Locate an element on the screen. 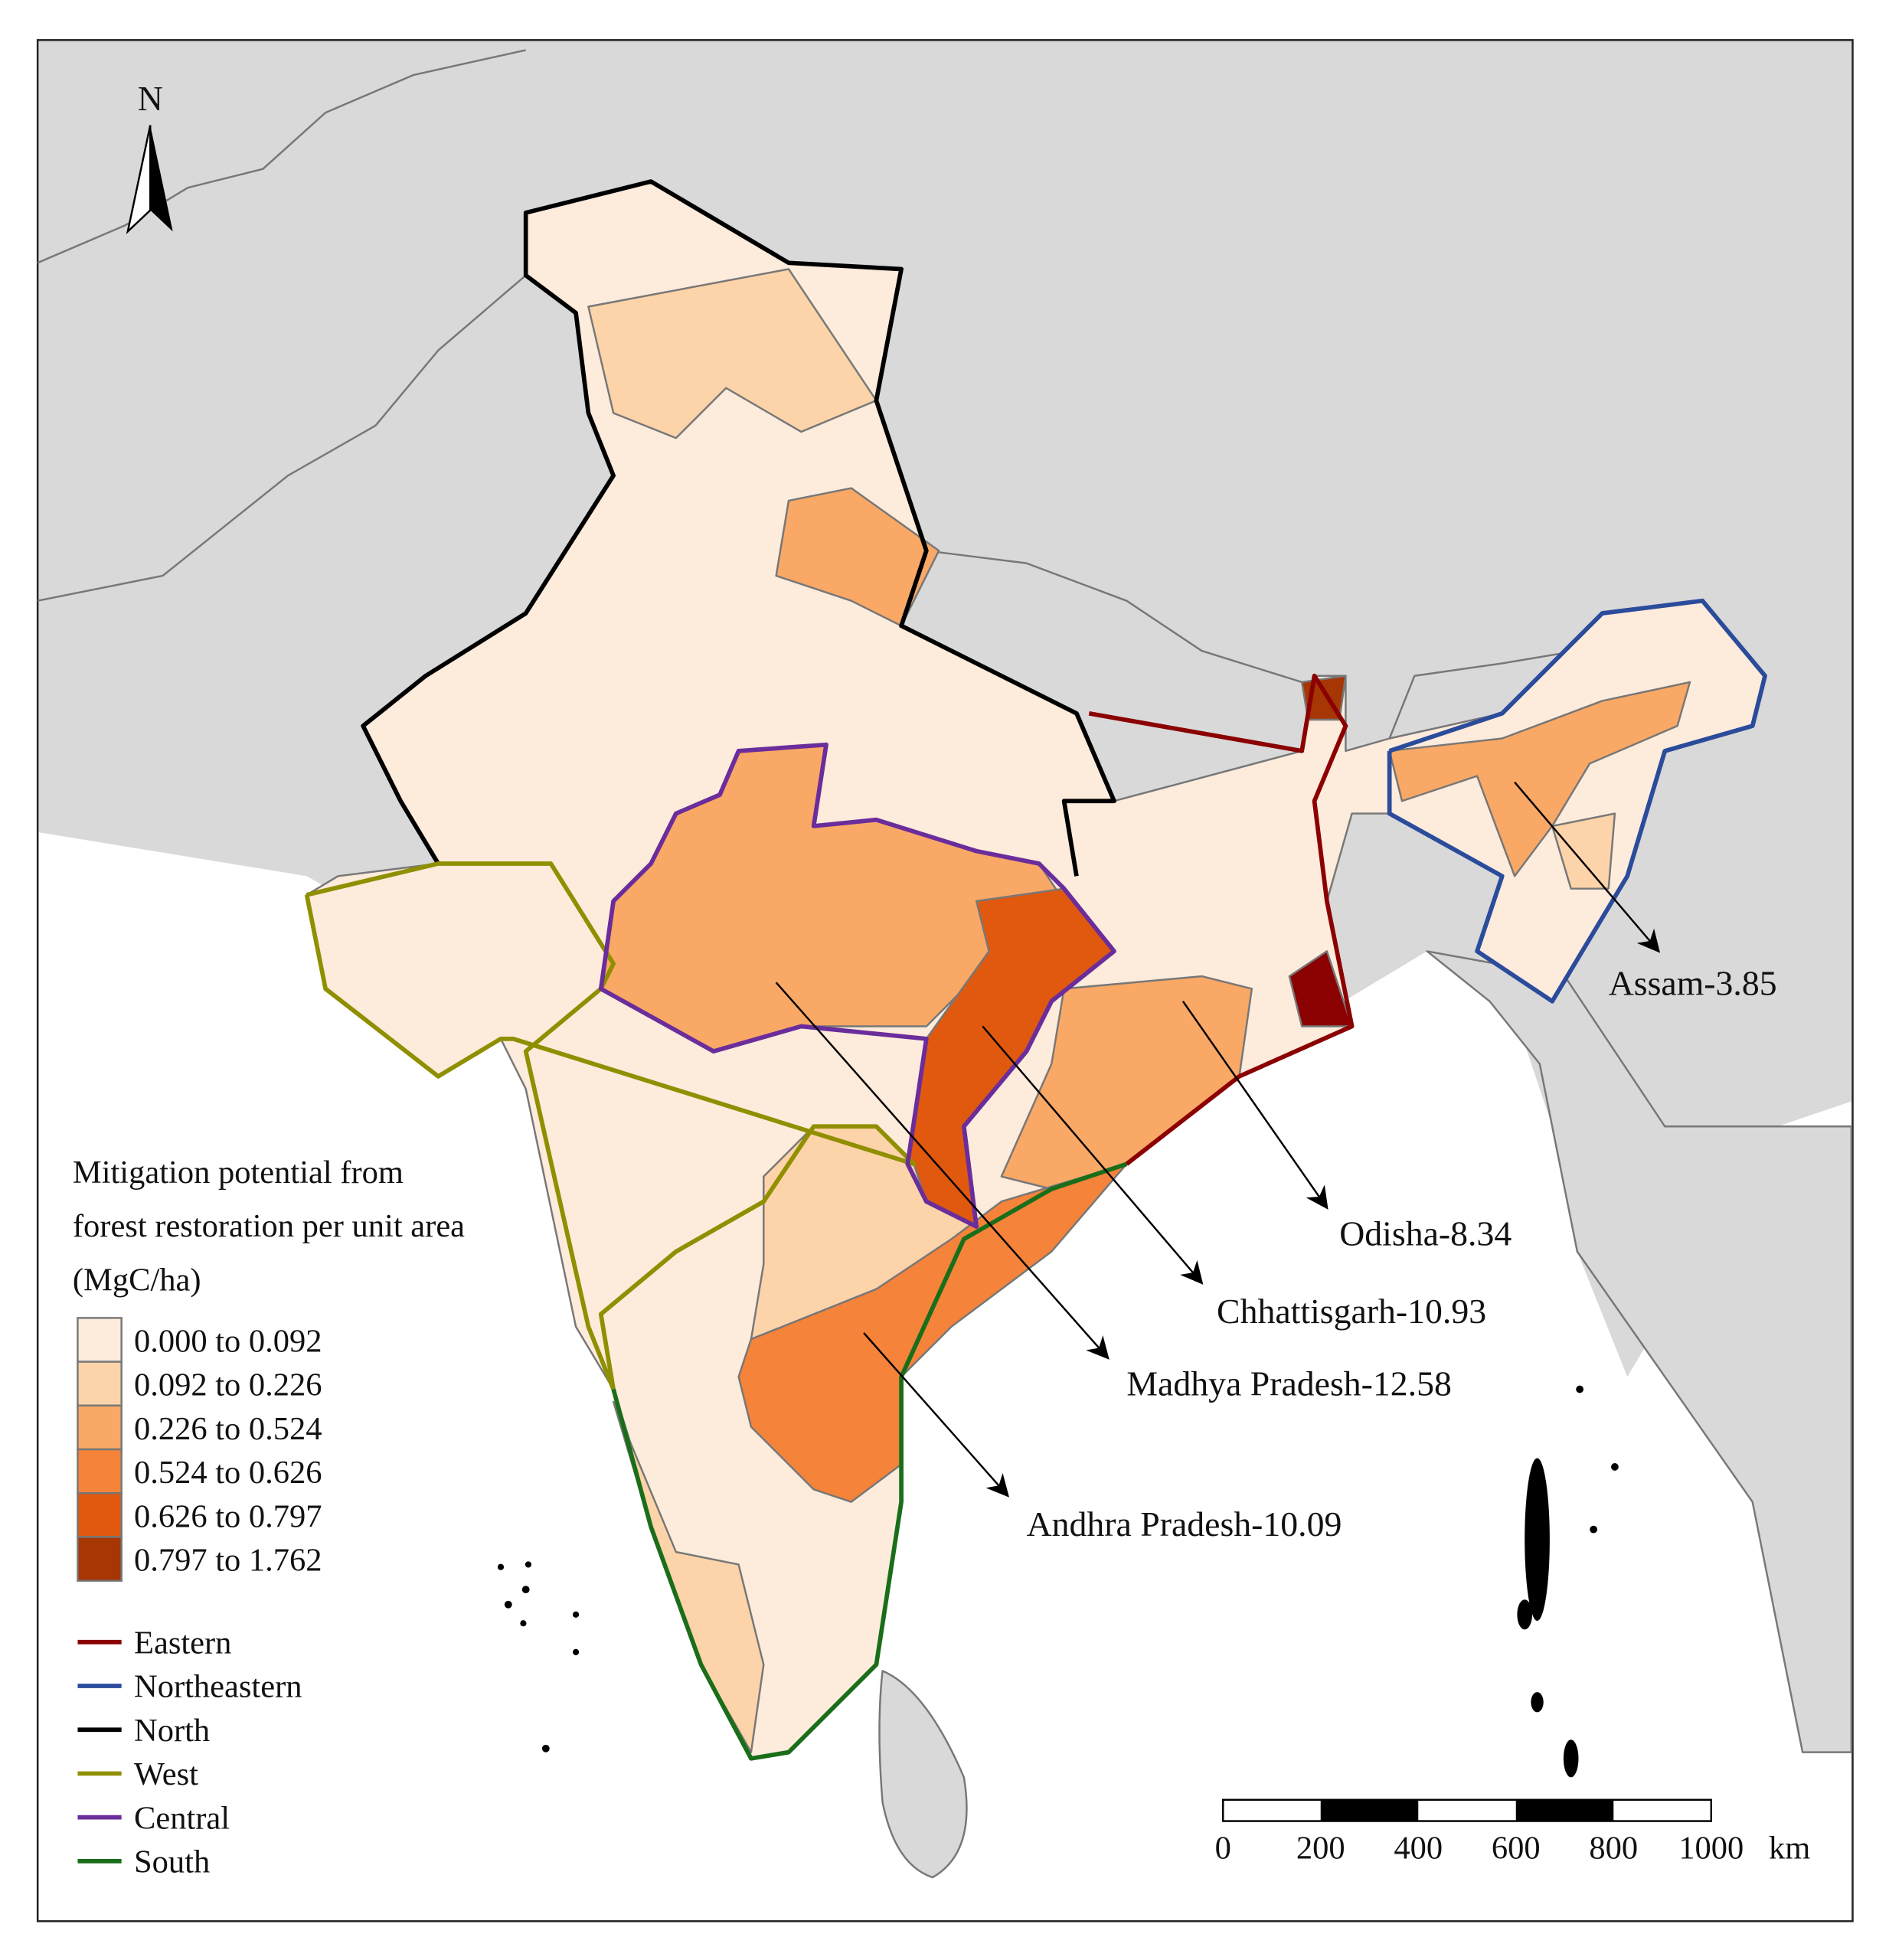  lakshadweep-islands is located at coordinates (539, 1657).